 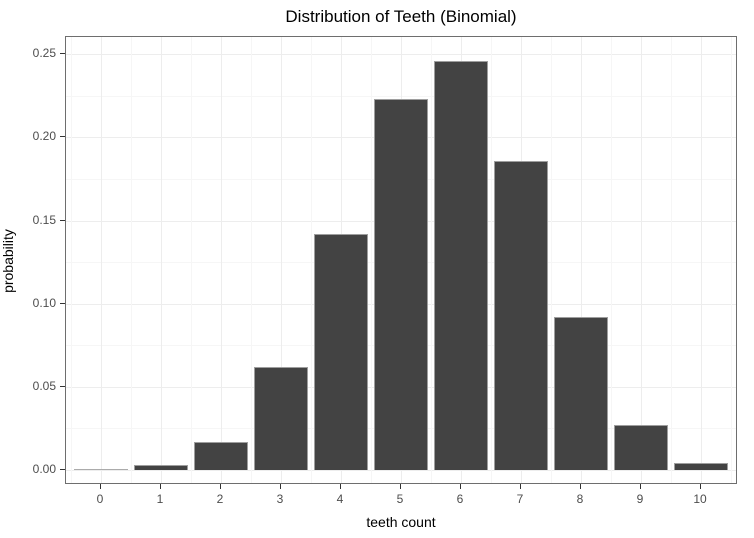 What do you see at coordinates (401, 522) in the screenshot?
I see `x-axis-title: teeth count` at bounding box center [401, 522].